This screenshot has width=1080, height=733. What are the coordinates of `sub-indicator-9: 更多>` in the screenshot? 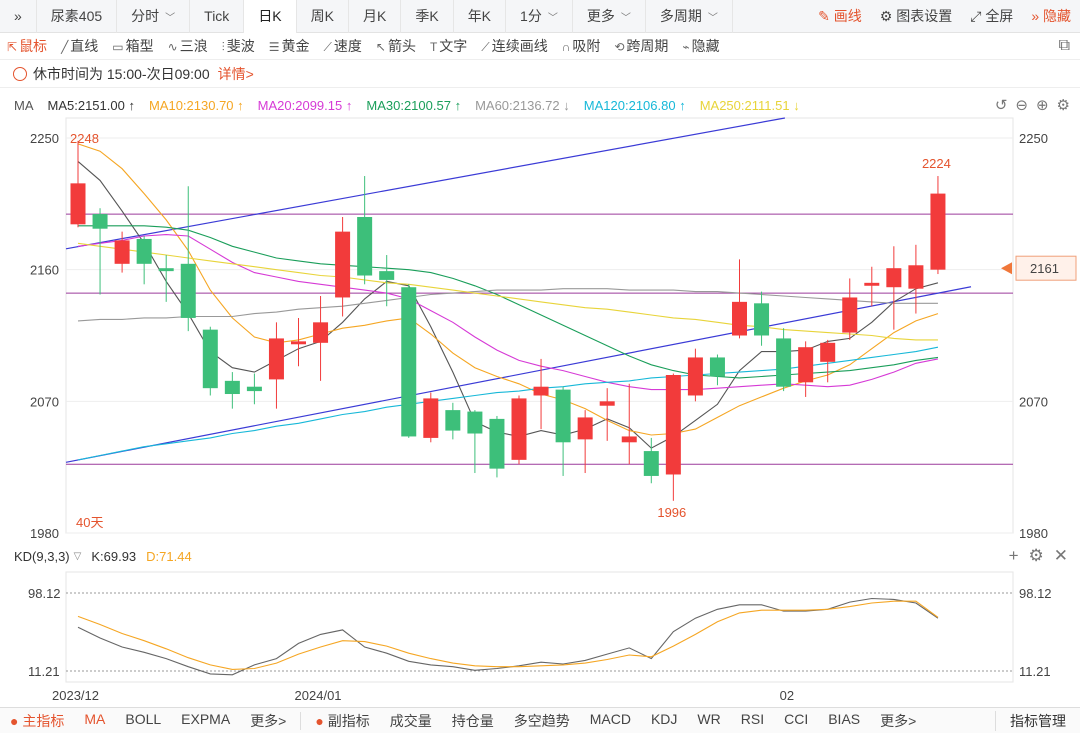 It's located at (898, 720).